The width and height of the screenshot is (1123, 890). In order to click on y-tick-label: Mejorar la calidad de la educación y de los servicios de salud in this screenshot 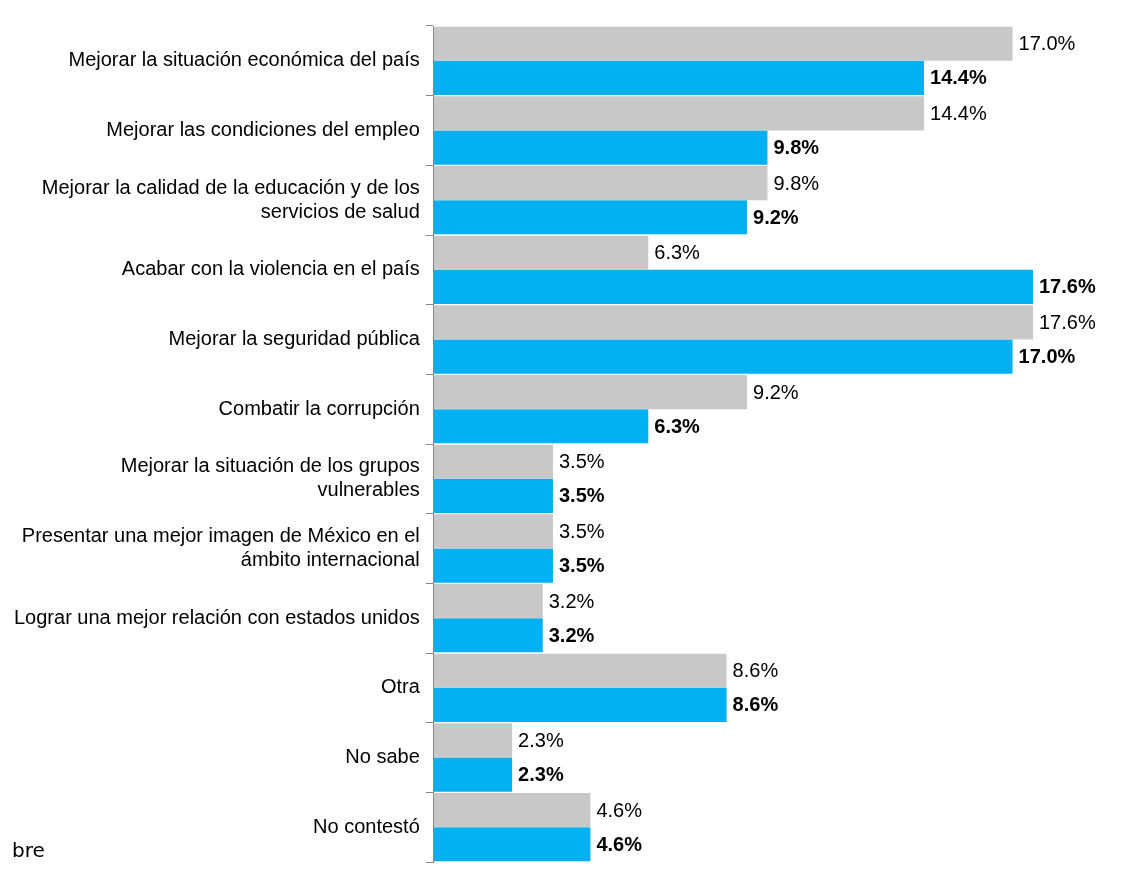, I will do `click(230, 198)`.